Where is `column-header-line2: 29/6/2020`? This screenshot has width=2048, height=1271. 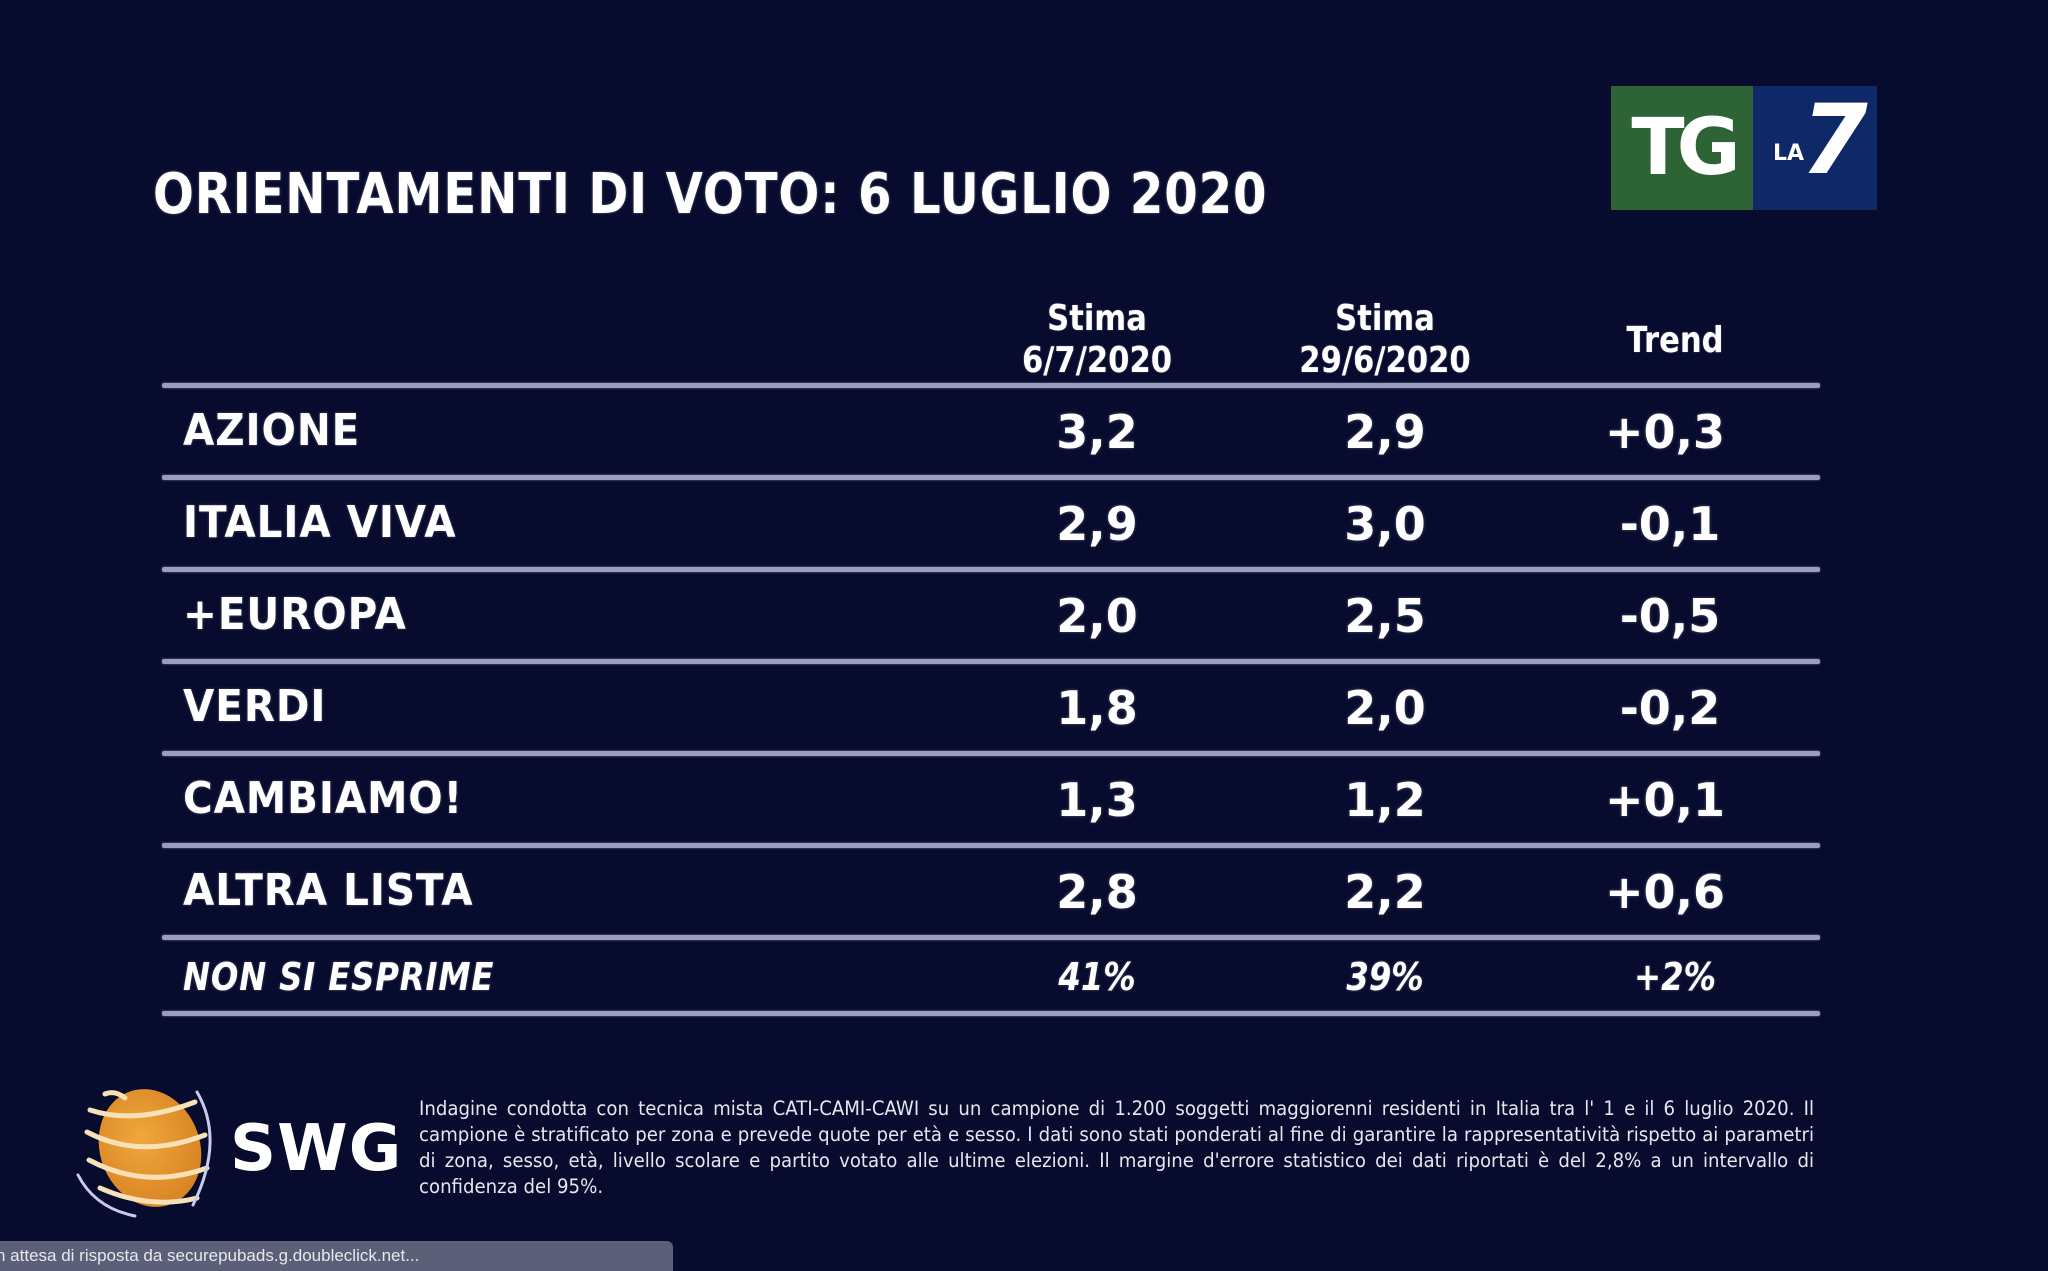
column-header-line2: 29/6/2020 is located at coordinates (1385, 360).